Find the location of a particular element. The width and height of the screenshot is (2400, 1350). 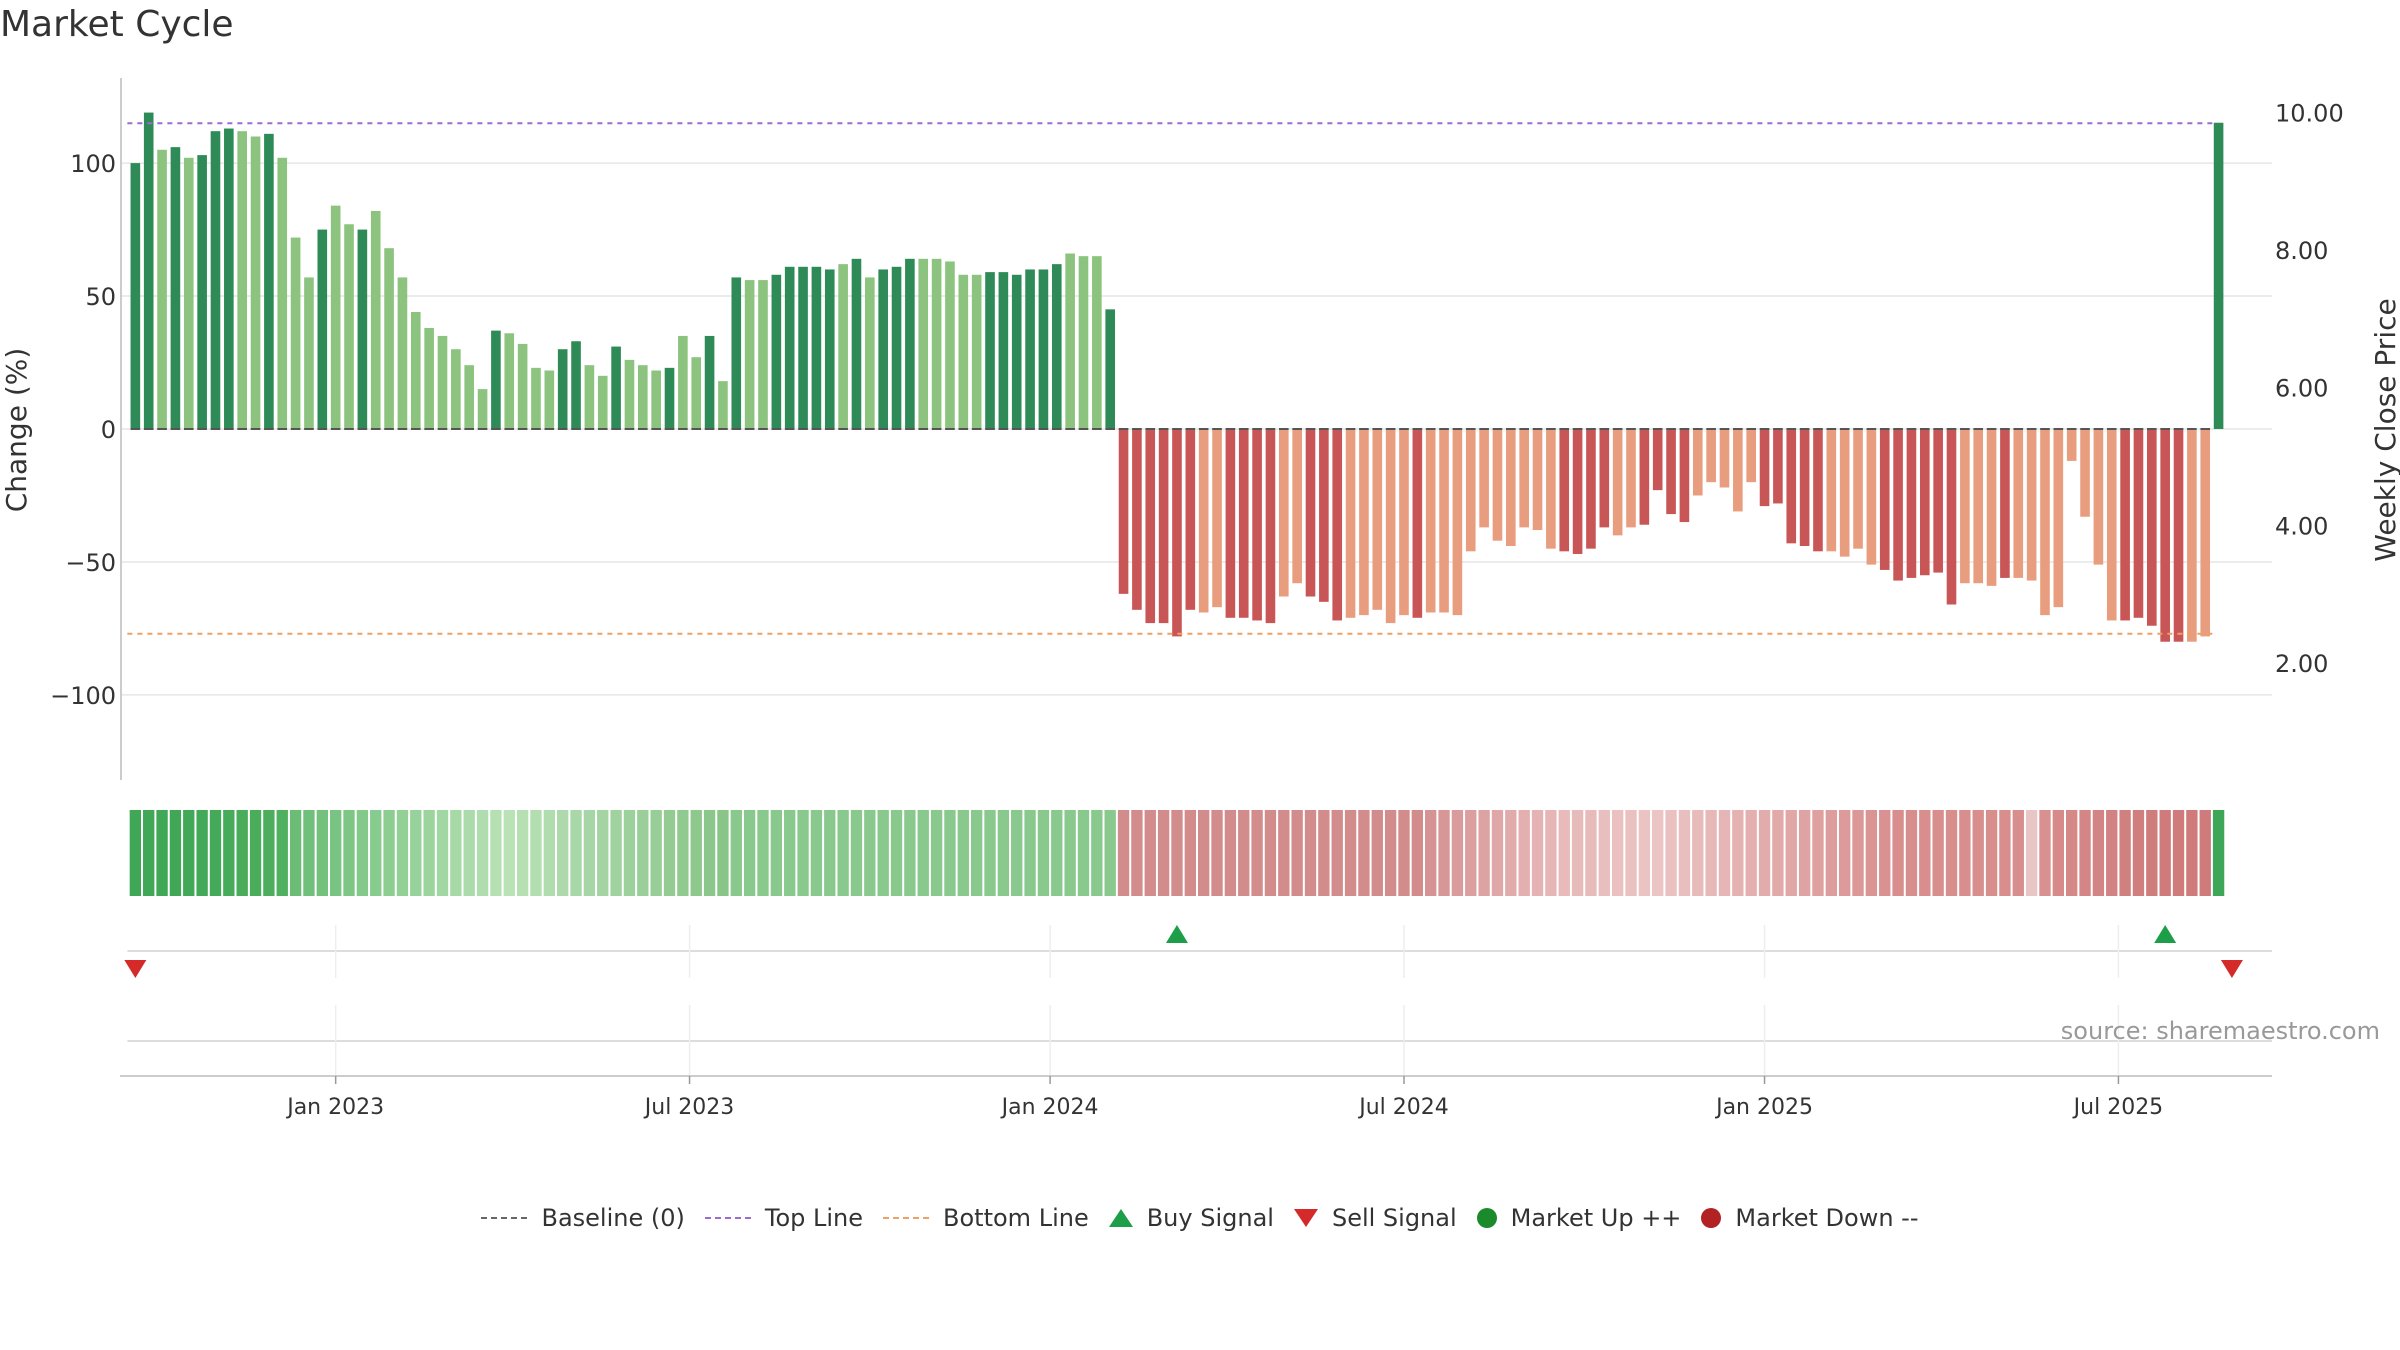

legend-item-up: Market Up ++ is located at coordinates (1579, 1218).